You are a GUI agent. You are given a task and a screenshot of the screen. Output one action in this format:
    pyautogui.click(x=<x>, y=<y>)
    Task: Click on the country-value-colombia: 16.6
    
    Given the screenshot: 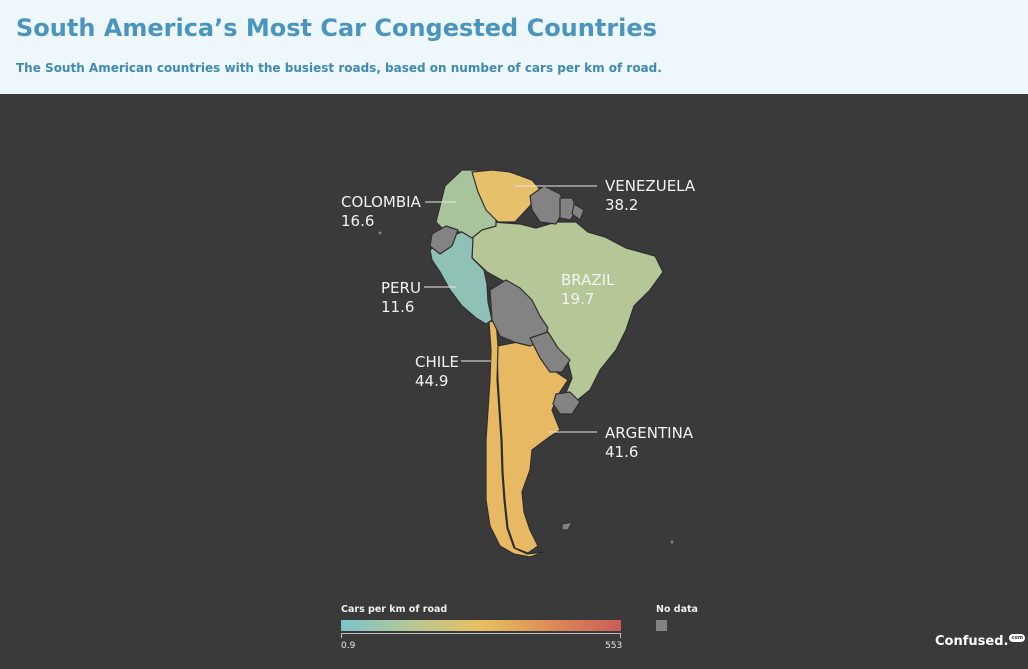 What is the action you would take?
    pyautogui.click(x=358, y=221)
    